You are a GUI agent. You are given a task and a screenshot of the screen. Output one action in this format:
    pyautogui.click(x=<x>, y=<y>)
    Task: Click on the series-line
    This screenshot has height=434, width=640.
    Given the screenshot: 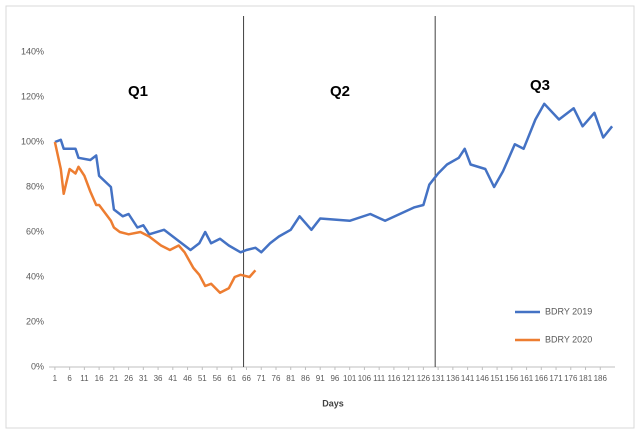 What is the action you would take?
    pyautogui.click(x=155, y=218)
    